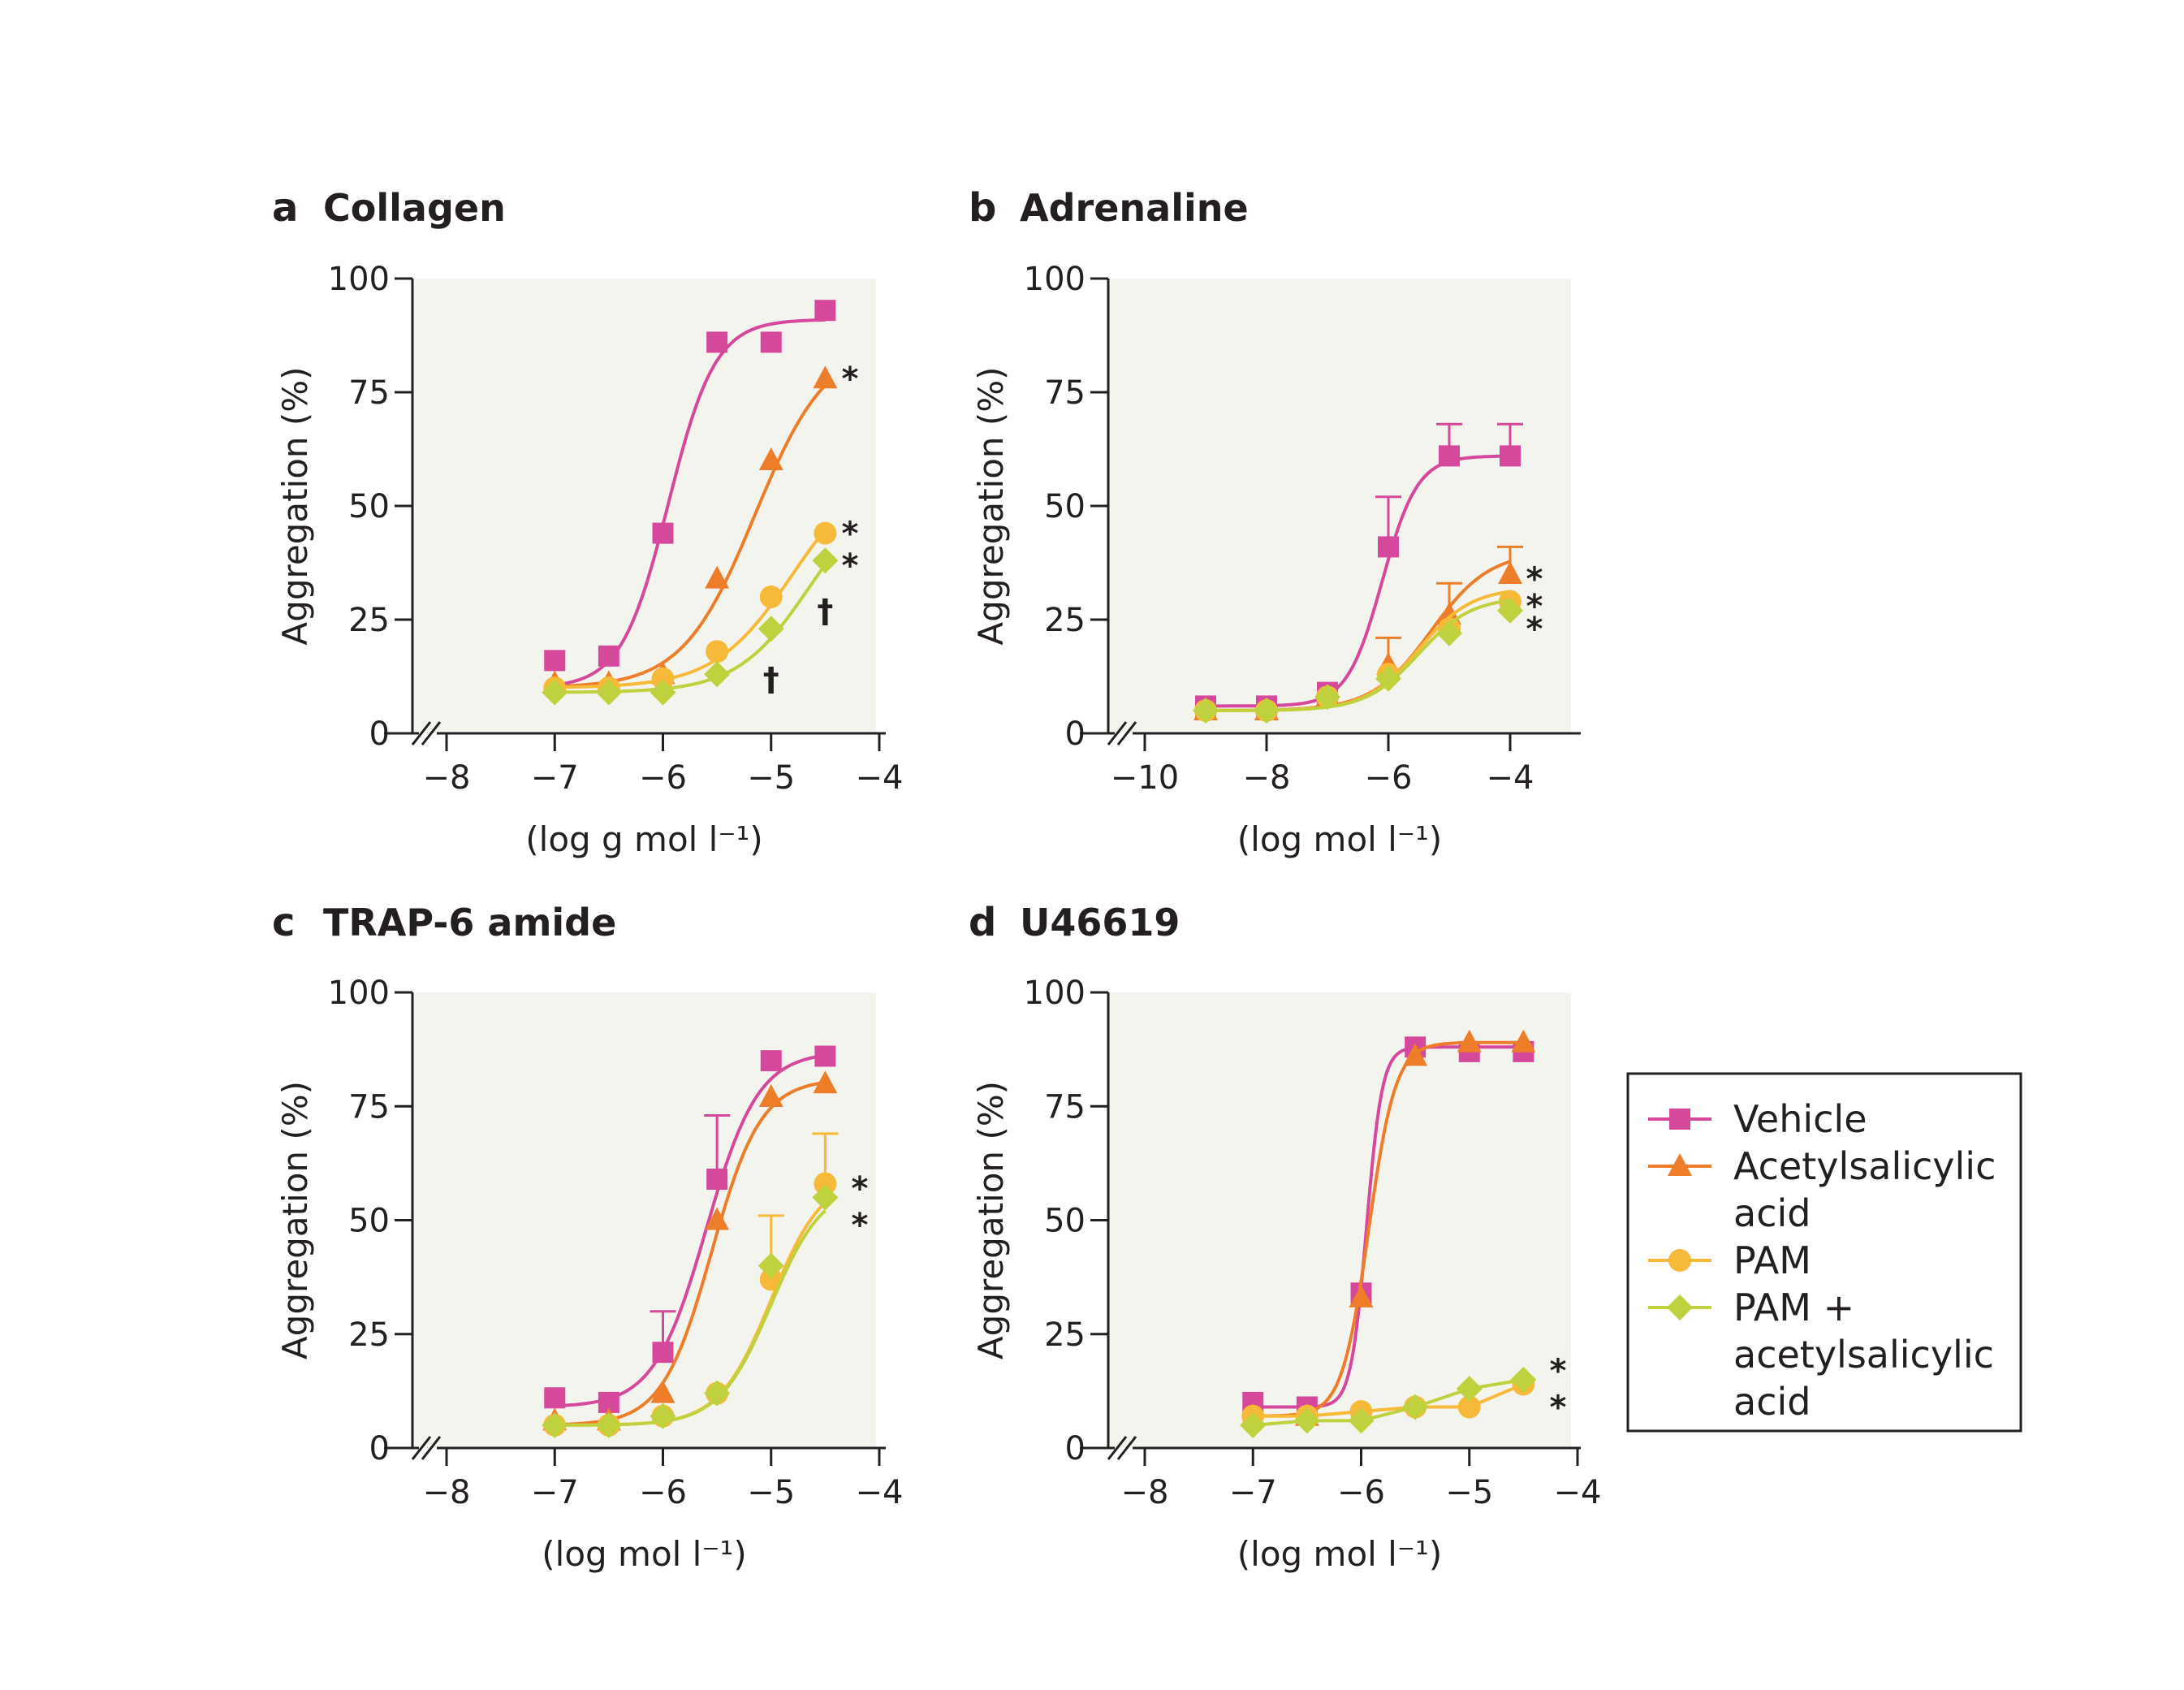 The width and height of the screenshot is (2184, 1690). Describe the element at coordinates (691, 502) in the screenshot. I see `series-line` at that location.